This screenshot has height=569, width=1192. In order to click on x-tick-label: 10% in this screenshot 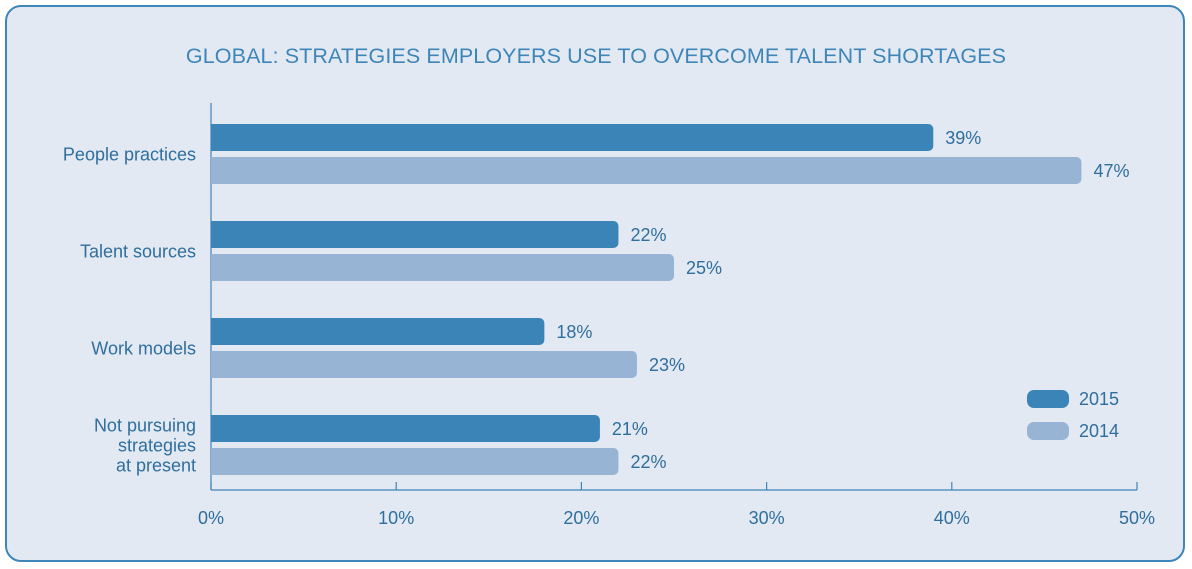, I will do `click(396, 518)`.